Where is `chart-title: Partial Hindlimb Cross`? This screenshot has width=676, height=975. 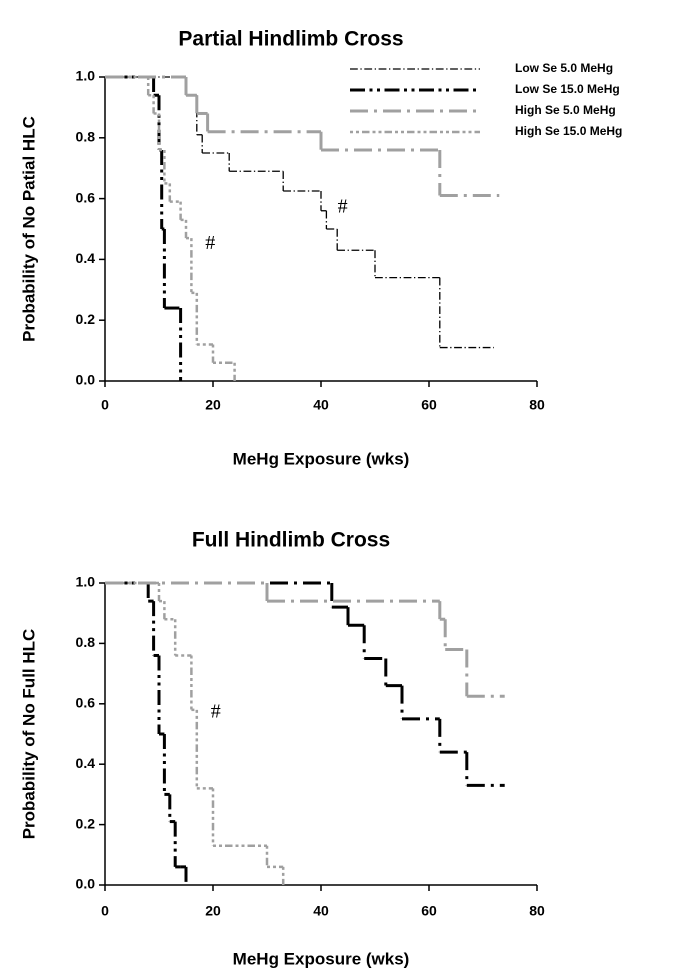
chart-title: Partial Hindlimb Cross is located at coordinates (290, 39).